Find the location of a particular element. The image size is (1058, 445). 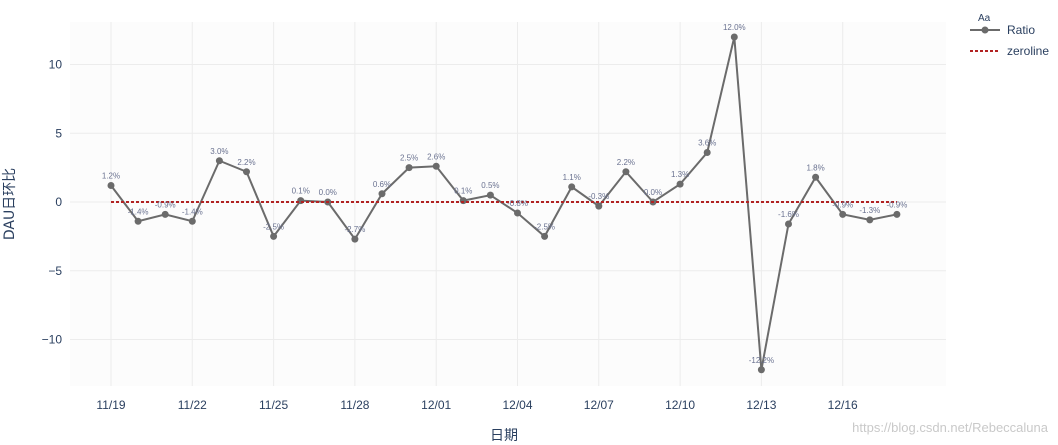

data-label: 0.6% is located at coordinates (382, 184).